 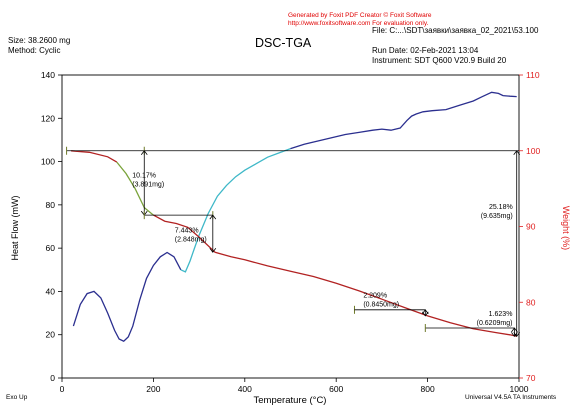 I want to click on sample-size: Size: 38.2600 mg, so click(x=39, y=40).